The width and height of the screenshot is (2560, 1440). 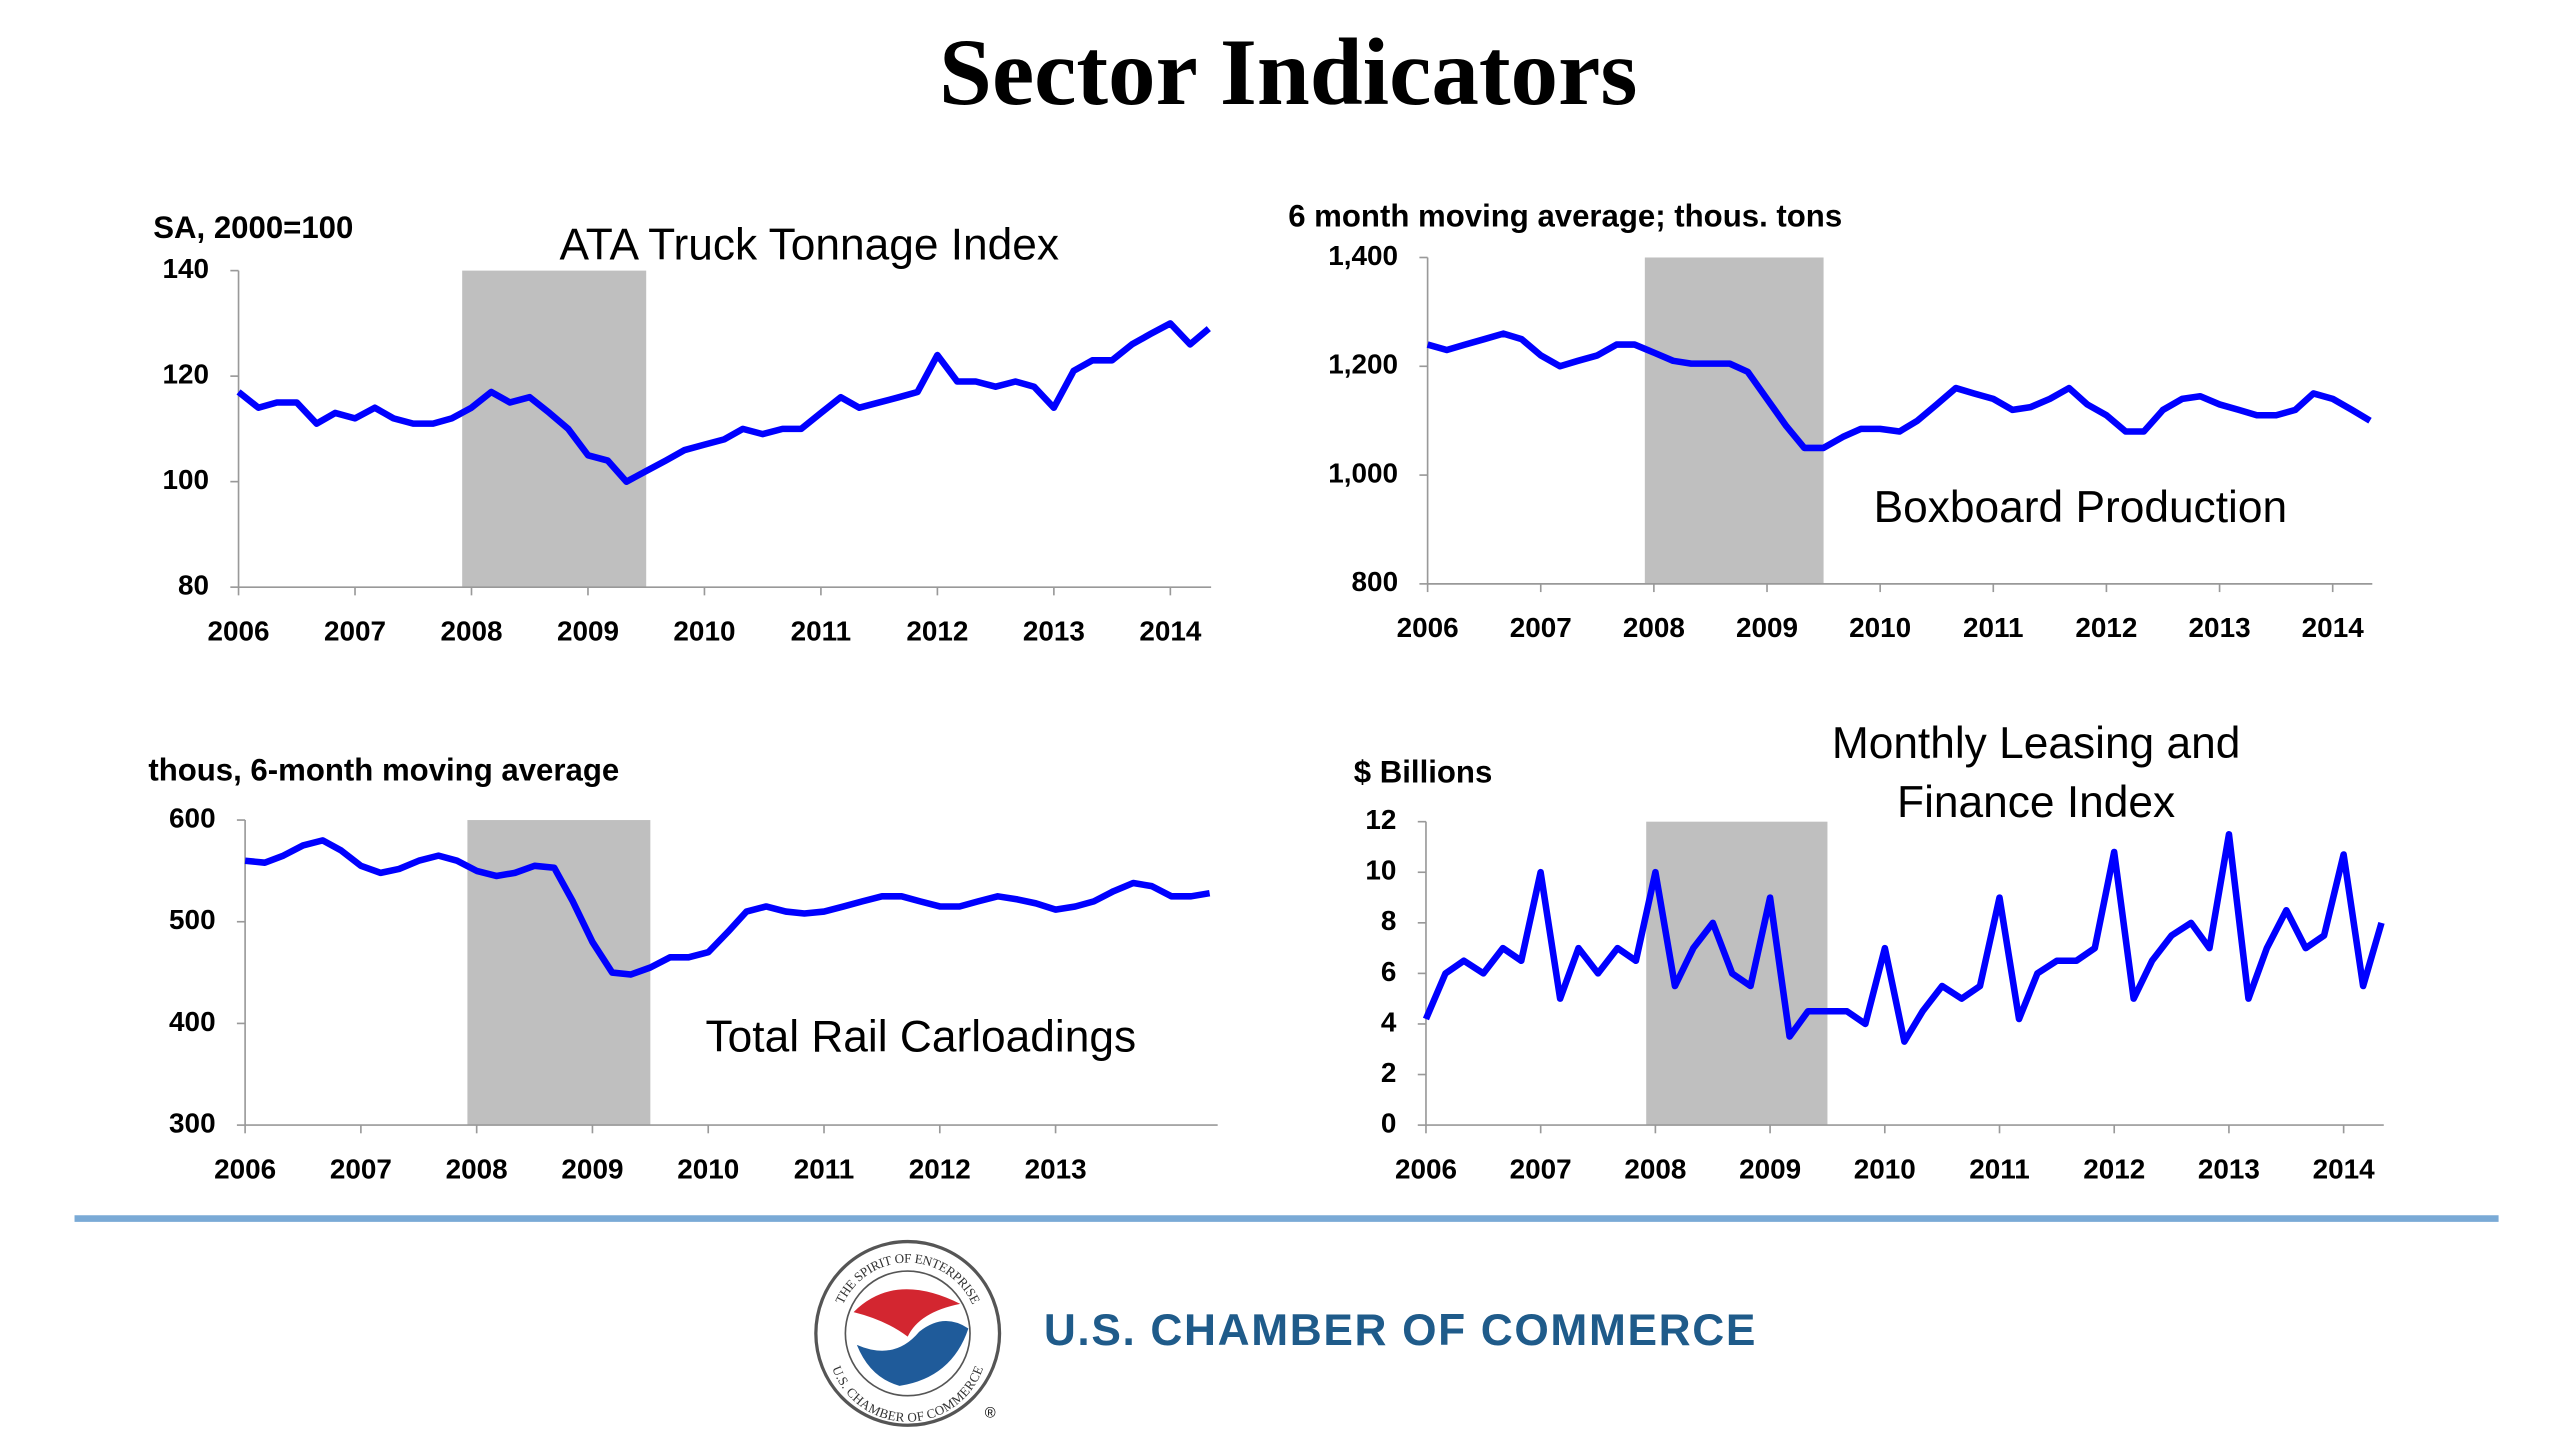 I want to click on y-axis-unit: SA, 2000=100, so click(x=253, y=227).